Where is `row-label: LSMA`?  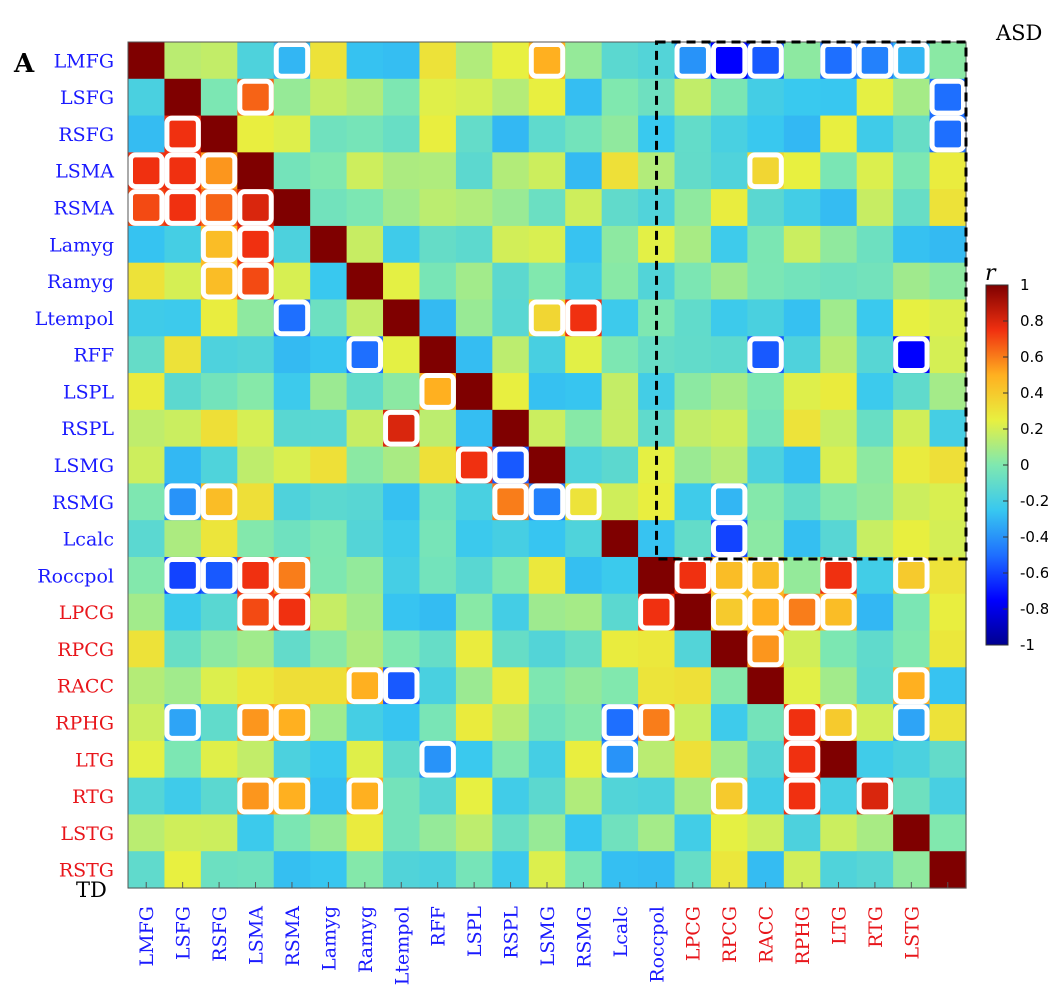 row-label: LSMA is located at coordinates (84, 172).